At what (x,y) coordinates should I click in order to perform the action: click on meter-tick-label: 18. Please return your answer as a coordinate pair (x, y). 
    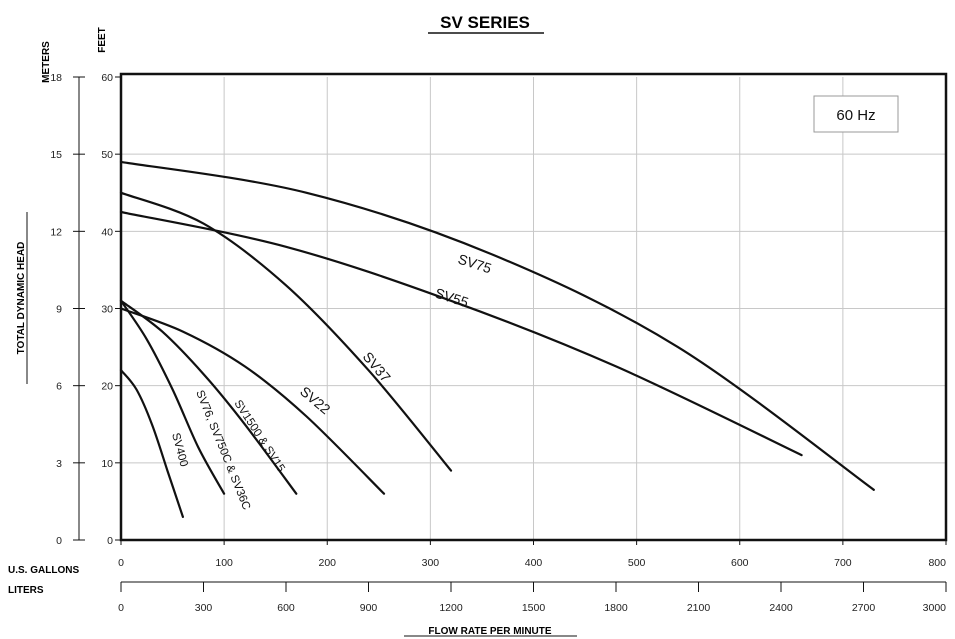
    Looking at the image, I should click on (56, 78).